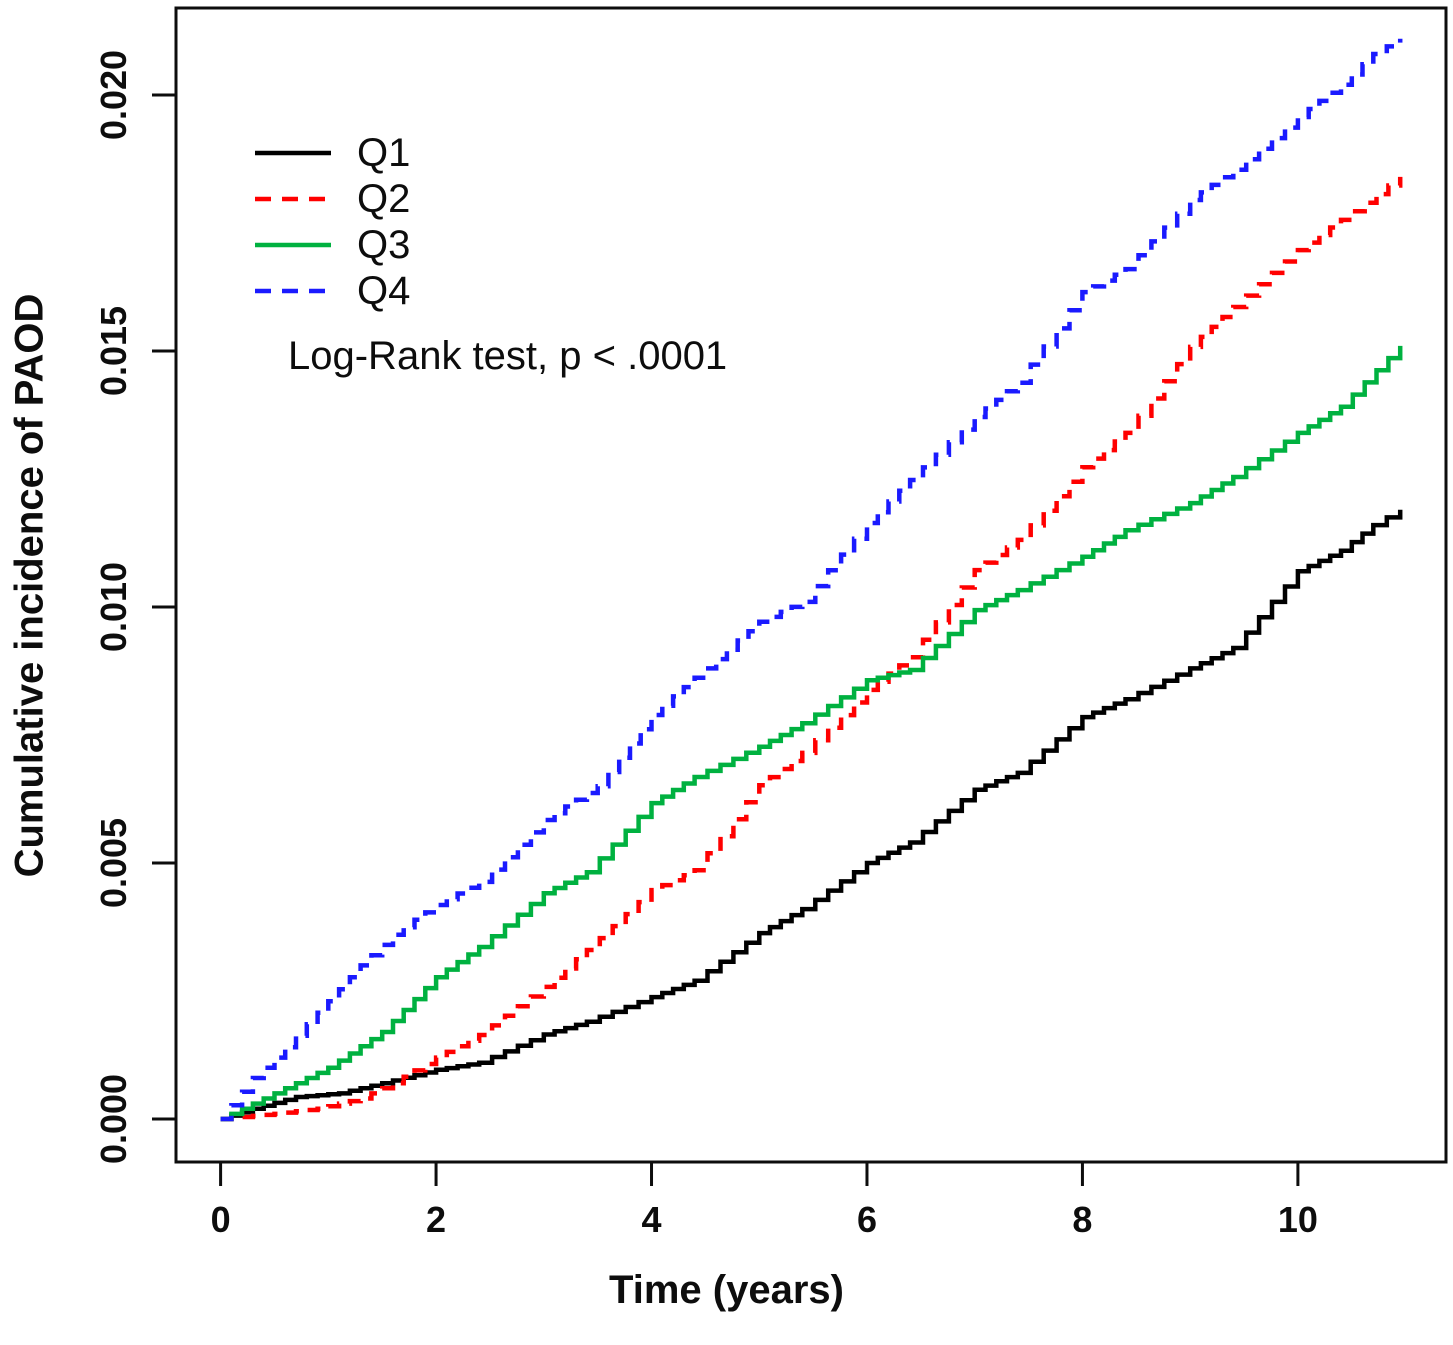 Image resolution: width=1453 pixels, height=1345 pixels. I want to click on legend-label-q2: Q2, so click(384, 199).